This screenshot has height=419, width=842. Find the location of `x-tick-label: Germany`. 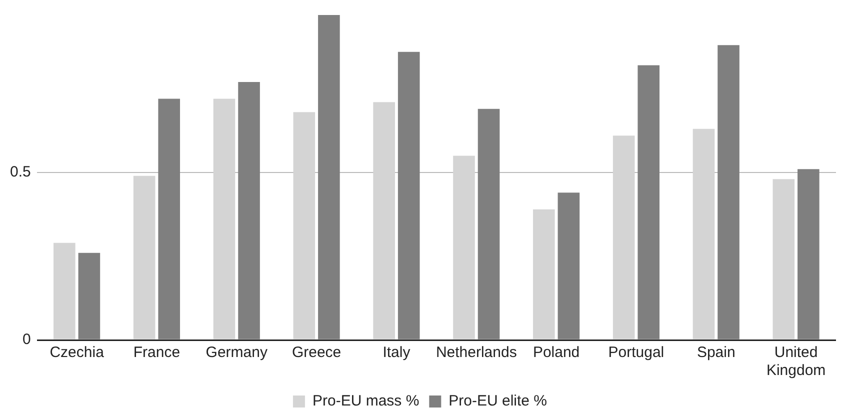

x-tick-label: Germany is located at coordinates (237, 353).